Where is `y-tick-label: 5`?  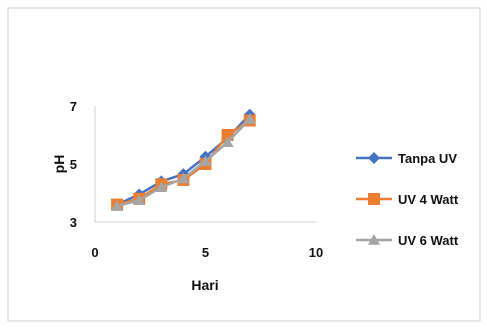 y-tick-label: 5 is located at coordinates (73, 164).